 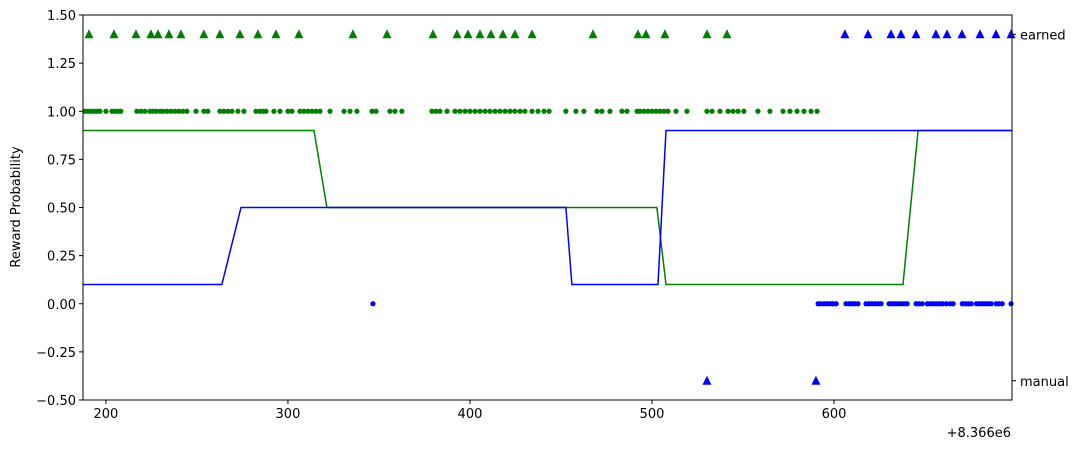 I want to click on y-tick-label: 0.75, so click(x=61, y=160).